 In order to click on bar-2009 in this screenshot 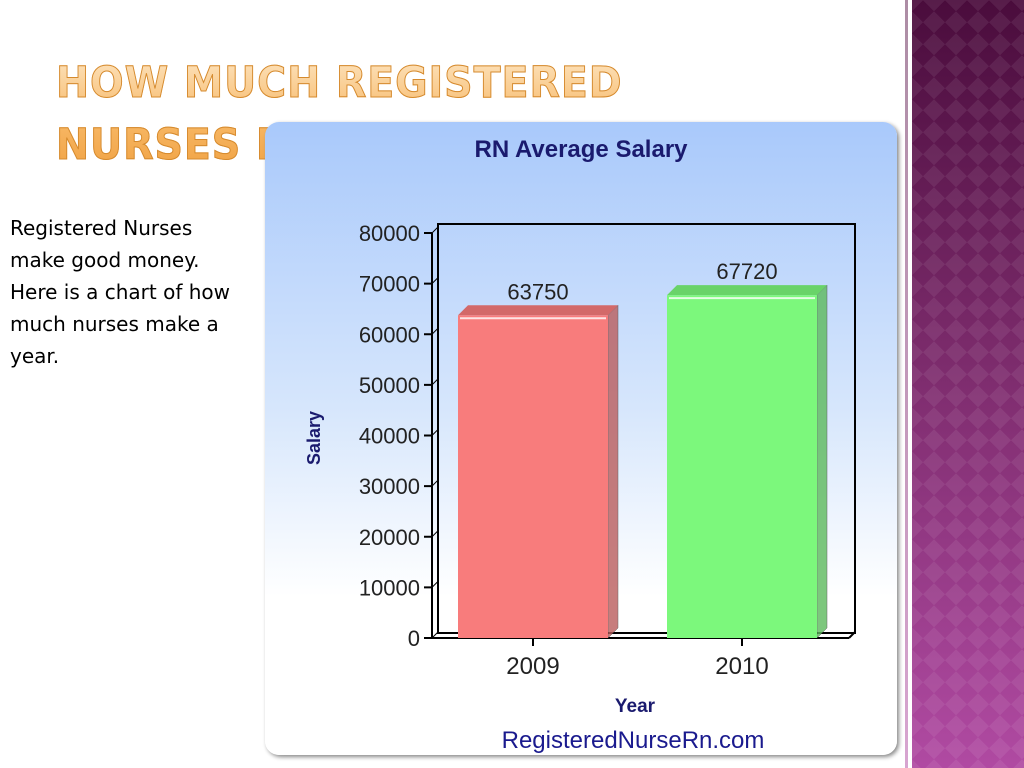, I will do `click(533, 476)`.